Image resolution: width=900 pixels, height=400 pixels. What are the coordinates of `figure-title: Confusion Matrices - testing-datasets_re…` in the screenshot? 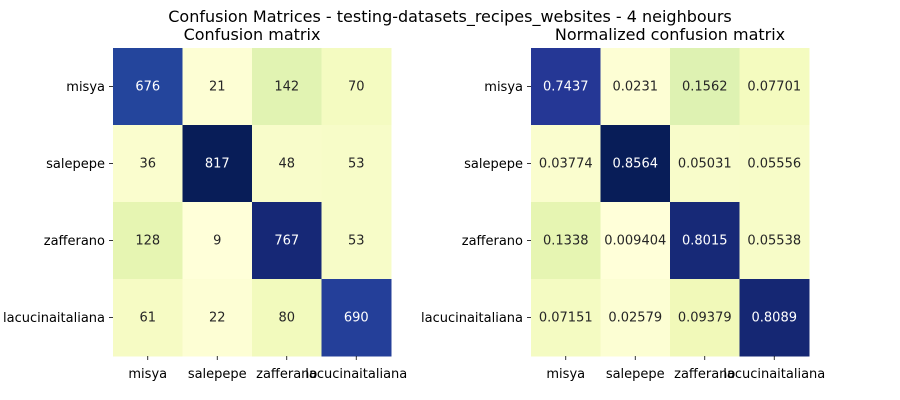 It's located at (449, 17).